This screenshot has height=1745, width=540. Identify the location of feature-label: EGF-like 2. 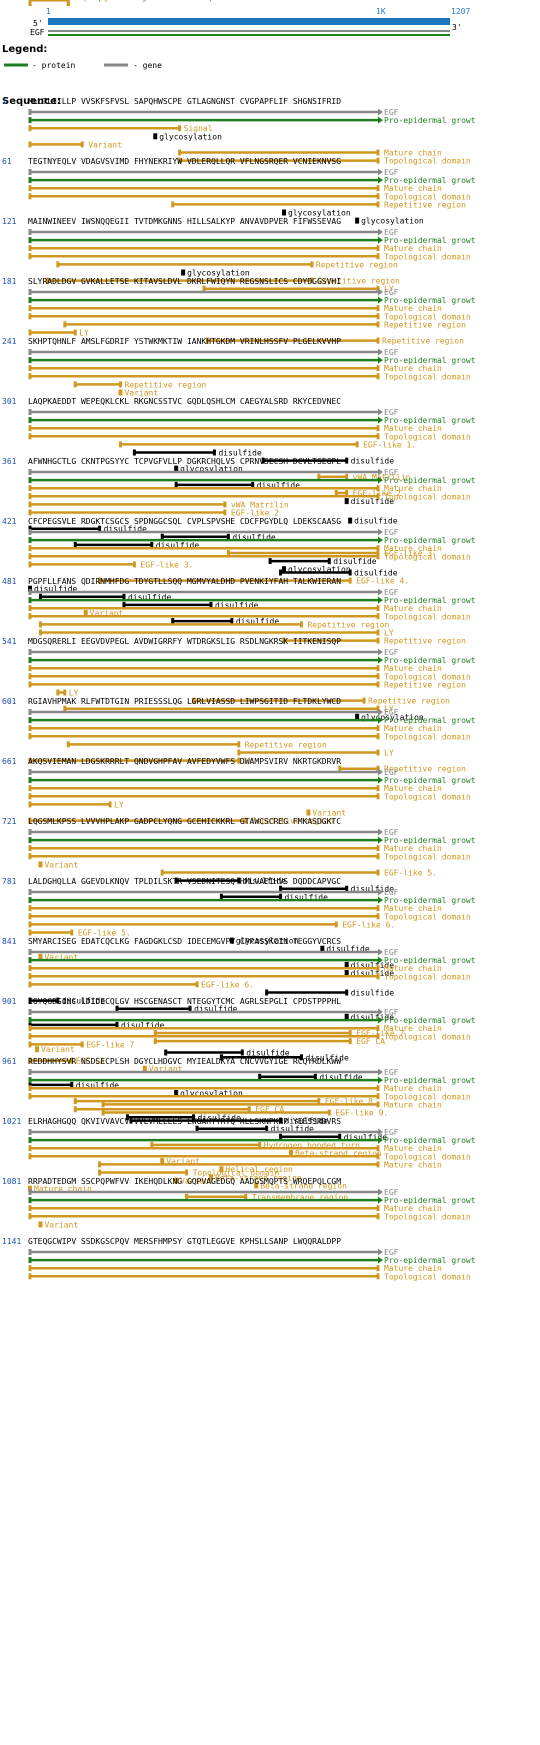
(255, 513).